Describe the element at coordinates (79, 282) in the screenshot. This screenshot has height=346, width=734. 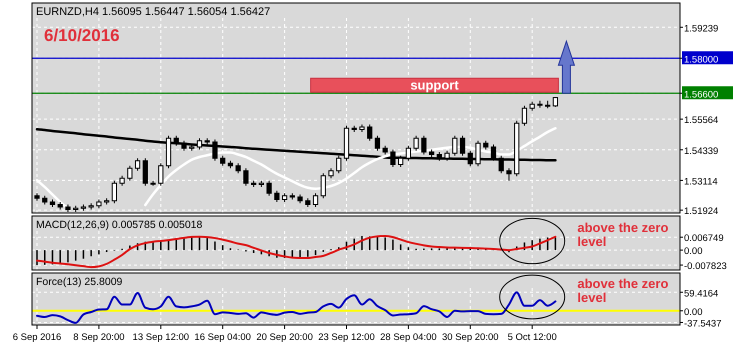
I see `chart-title: Force(13) 25.8009` at that location.